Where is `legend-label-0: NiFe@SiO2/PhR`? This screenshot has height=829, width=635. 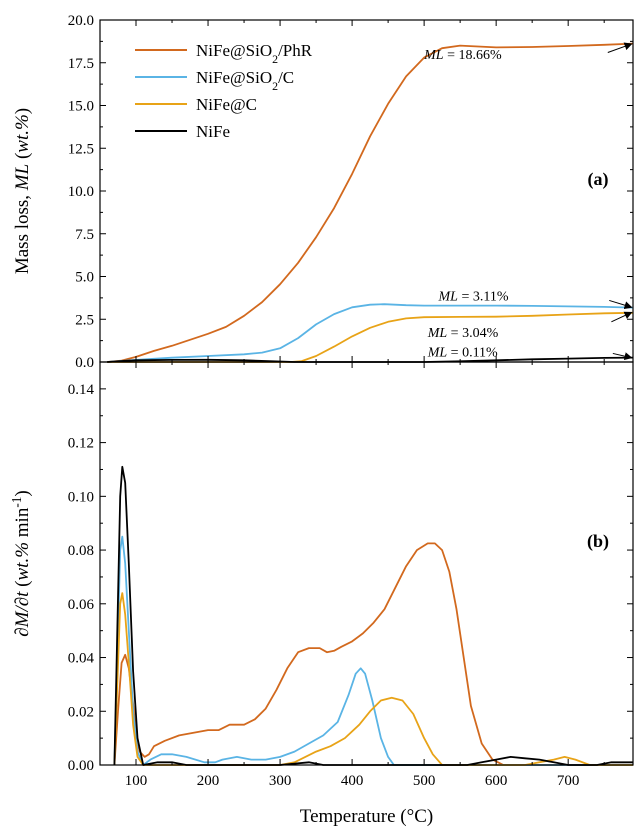 legend-label-0: NiFe@SiO2/PhR is located at coordinates (254, 53).